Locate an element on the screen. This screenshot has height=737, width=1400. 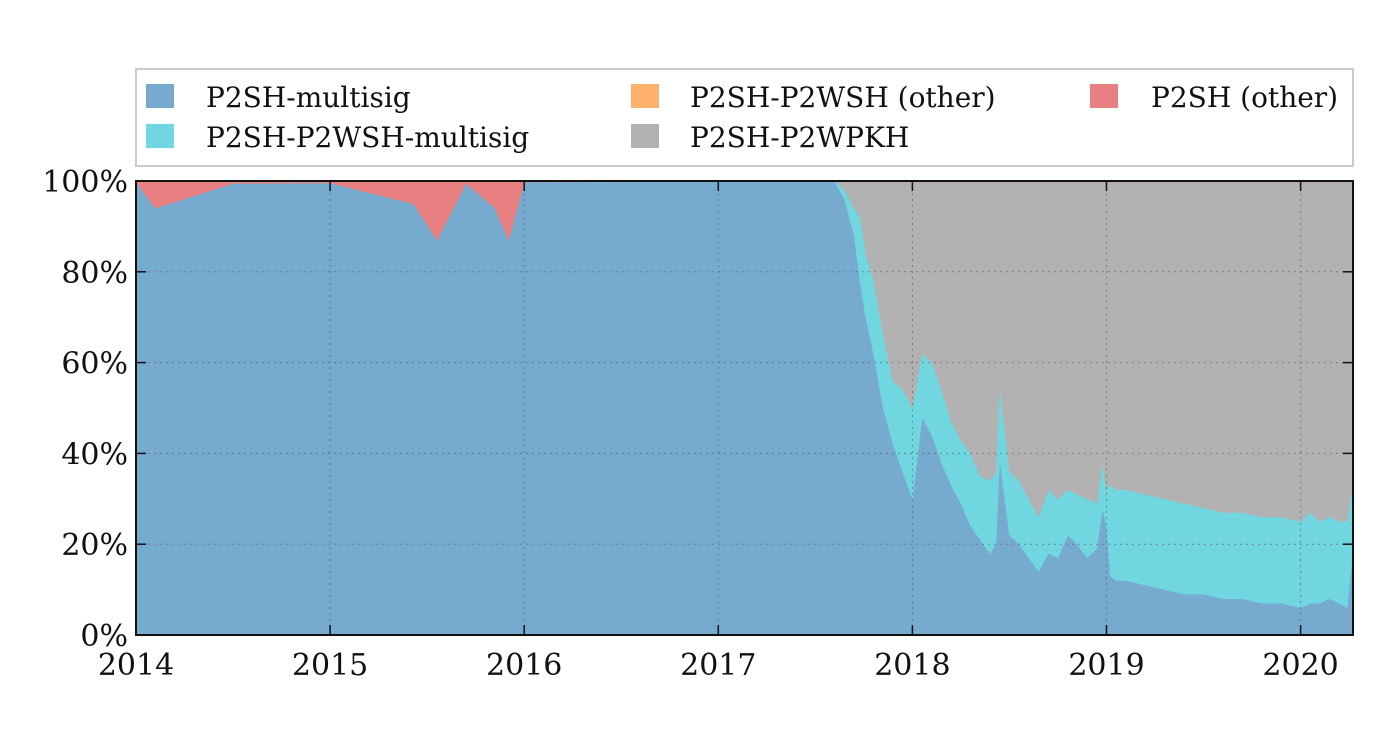
x-tick-label: 2014 is located at coordinates (136, 665).